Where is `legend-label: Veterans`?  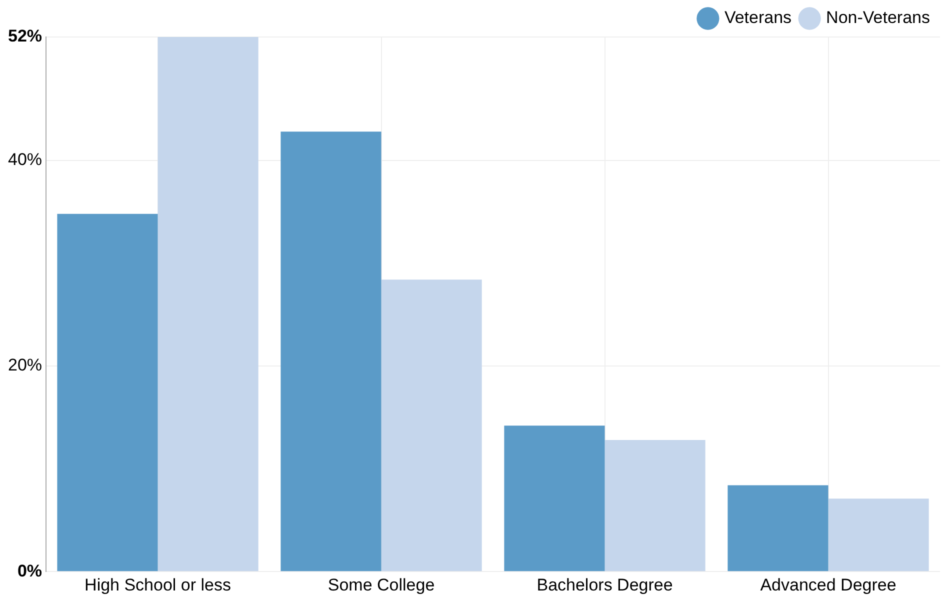
legend-label: Veterans is located at coordinates (758, 18).